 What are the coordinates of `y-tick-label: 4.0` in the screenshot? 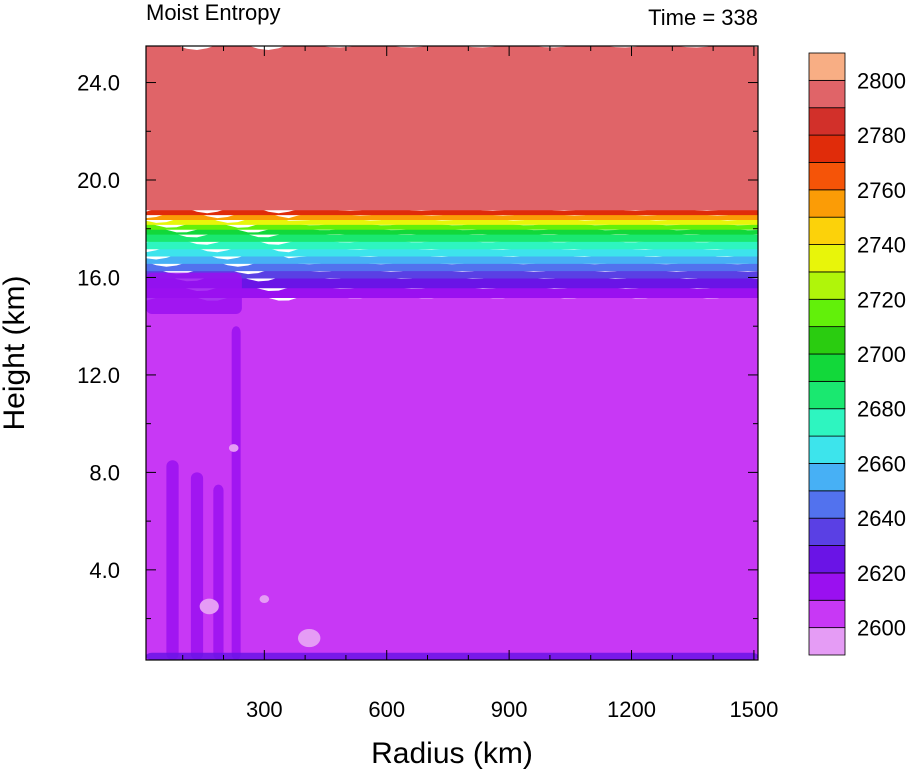 It's located at (104, 570).